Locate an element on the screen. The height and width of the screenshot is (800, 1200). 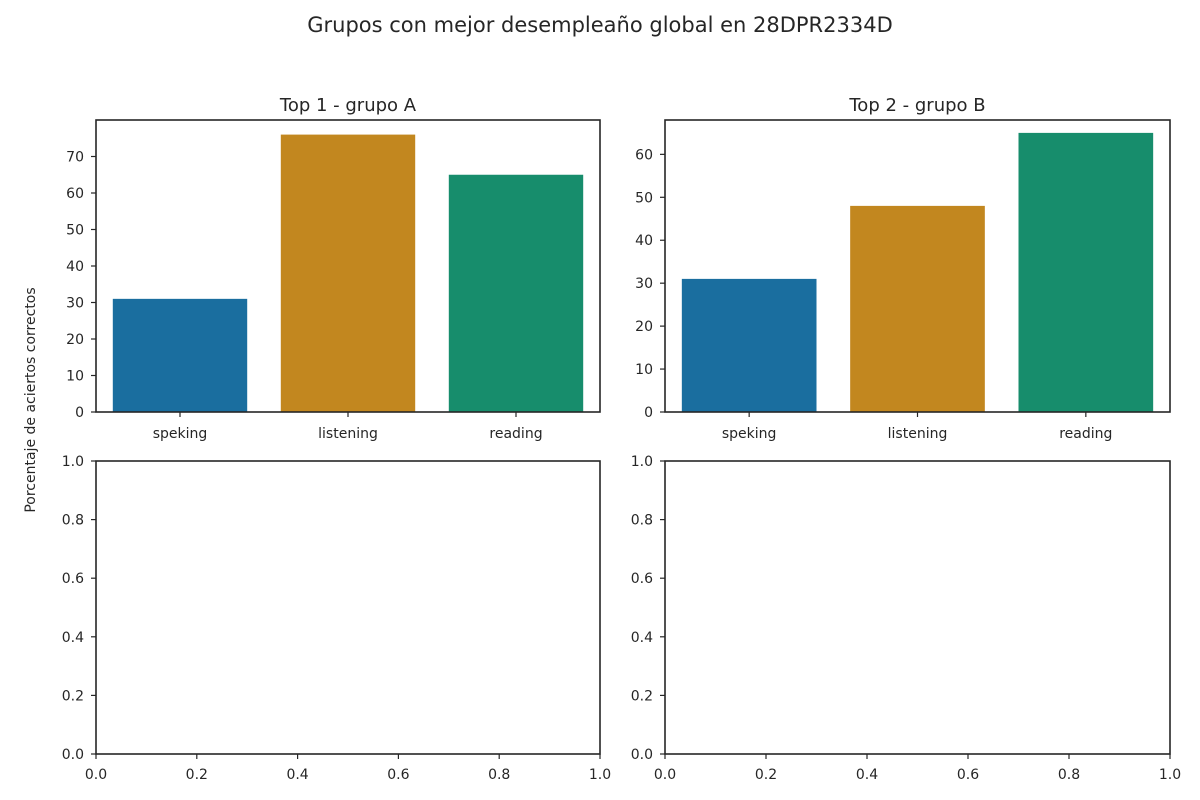
y-tick-label: 70 is located at coordinates (75, 158).